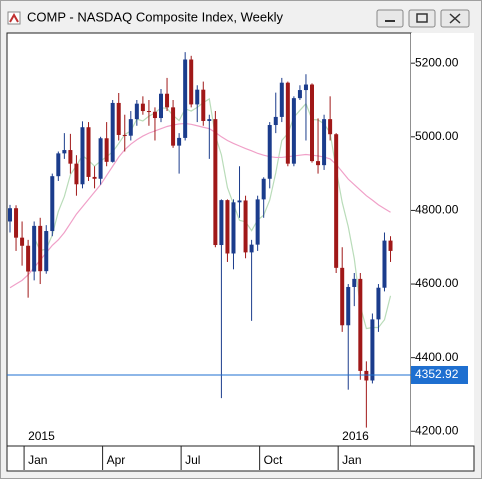  I want to click on year-label: 2016, so click(355, 436).